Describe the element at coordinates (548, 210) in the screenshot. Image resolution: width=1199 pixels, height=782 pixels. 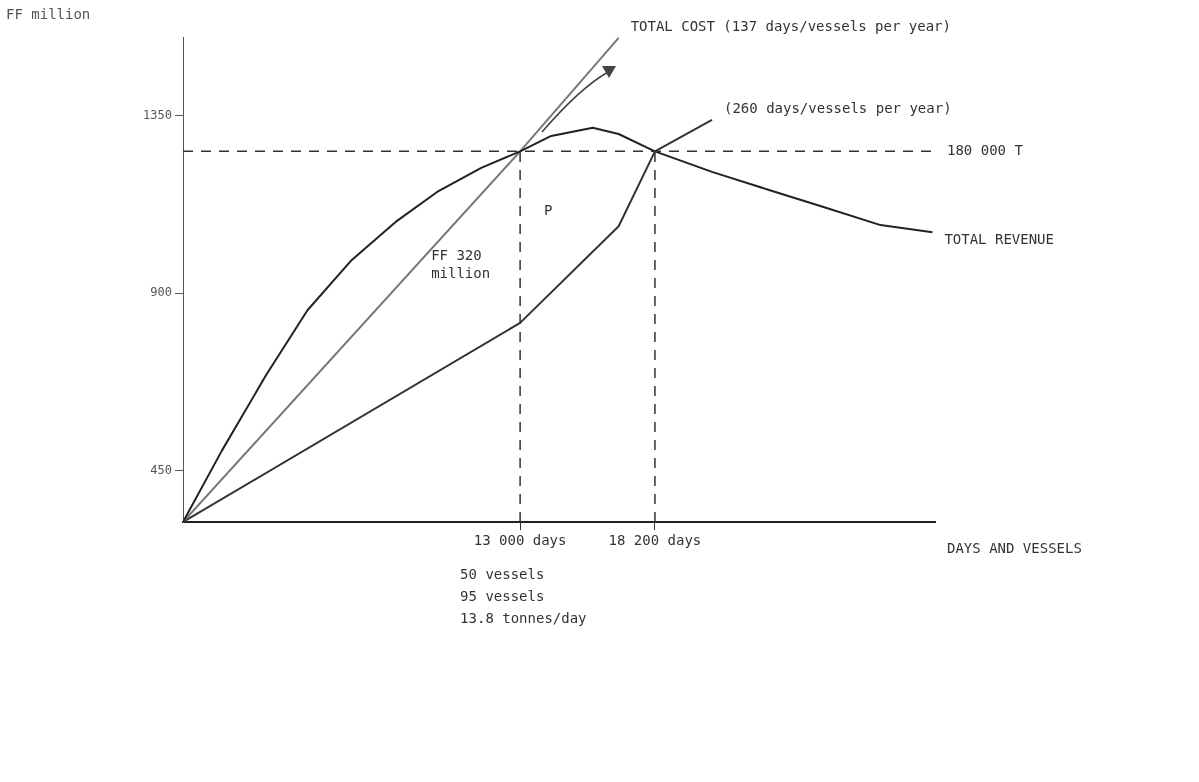
I see `annotation: P` at that location.